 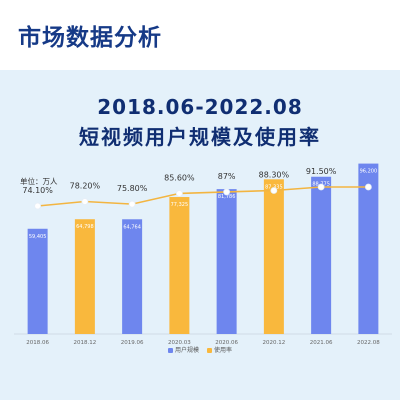 What do you see at coordinates (227, 197) in the screenshot?
I see `bar-value-label-4: 81,786` at bounding box center [227, 197].